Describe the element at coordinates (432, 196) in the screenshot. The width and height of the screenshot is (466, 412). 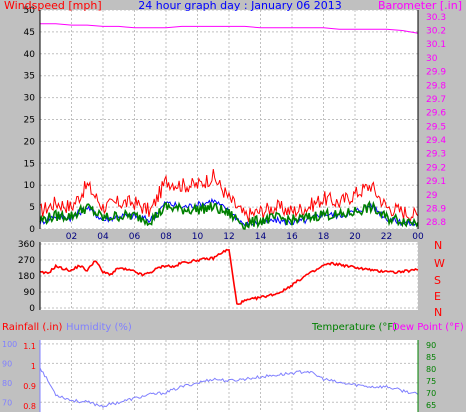
I see `baro-y-tick-label: 29` at that location.